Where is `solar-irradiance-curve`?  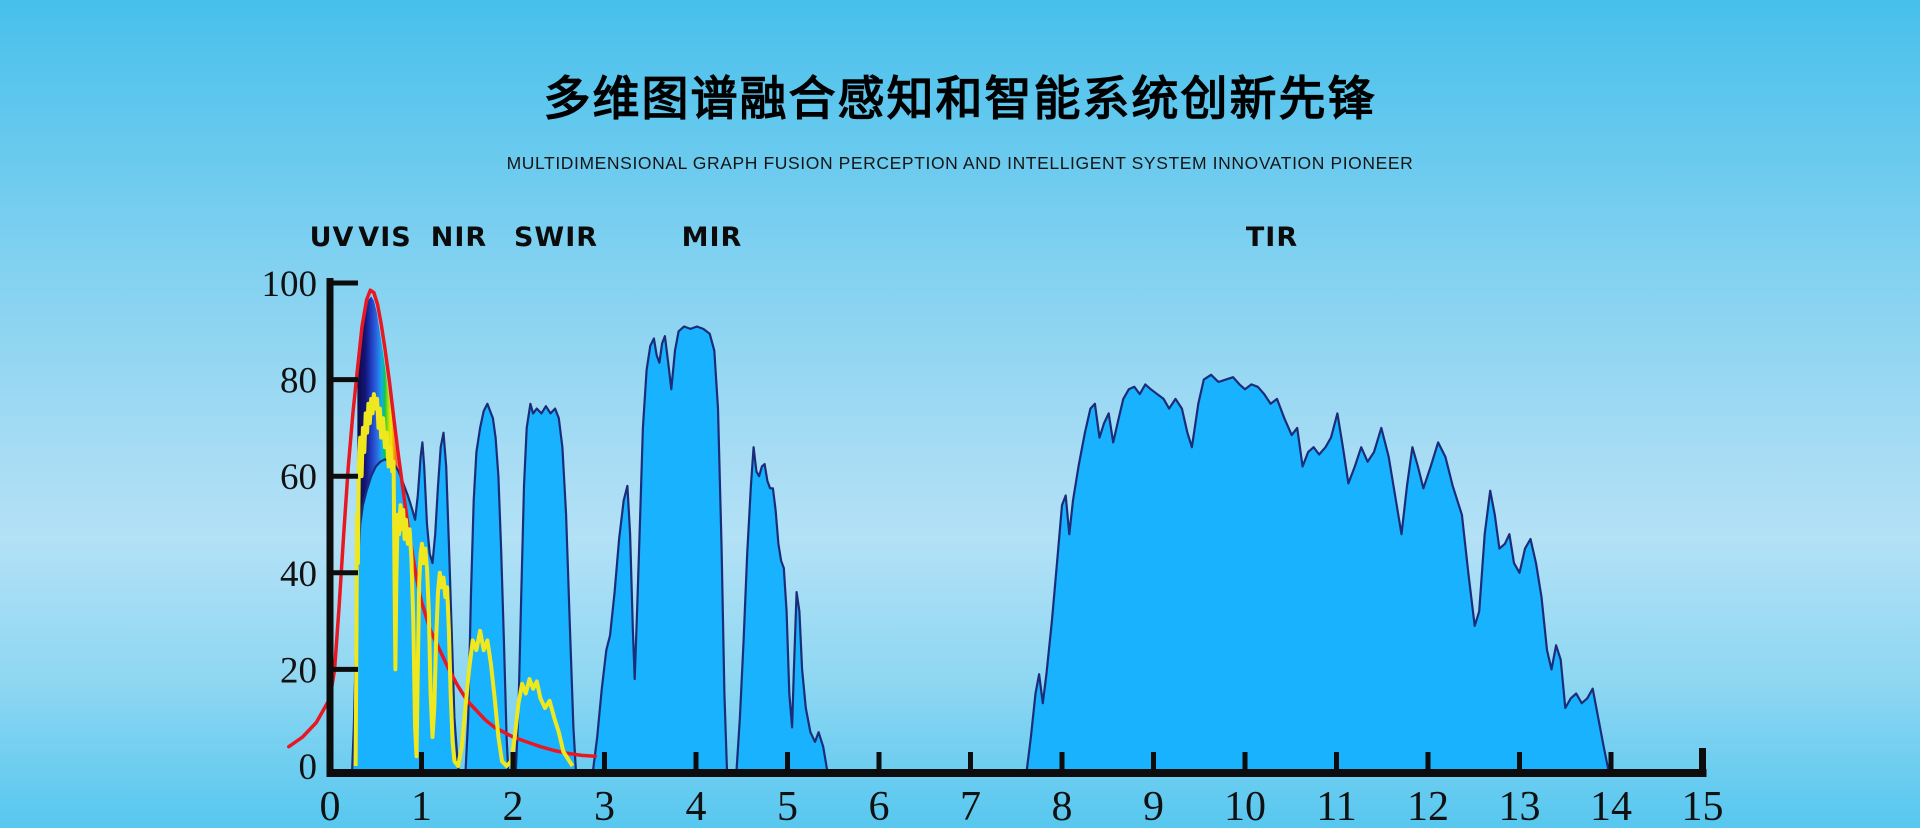
solar-irradiance-curve is located at coordinates (464, 580).